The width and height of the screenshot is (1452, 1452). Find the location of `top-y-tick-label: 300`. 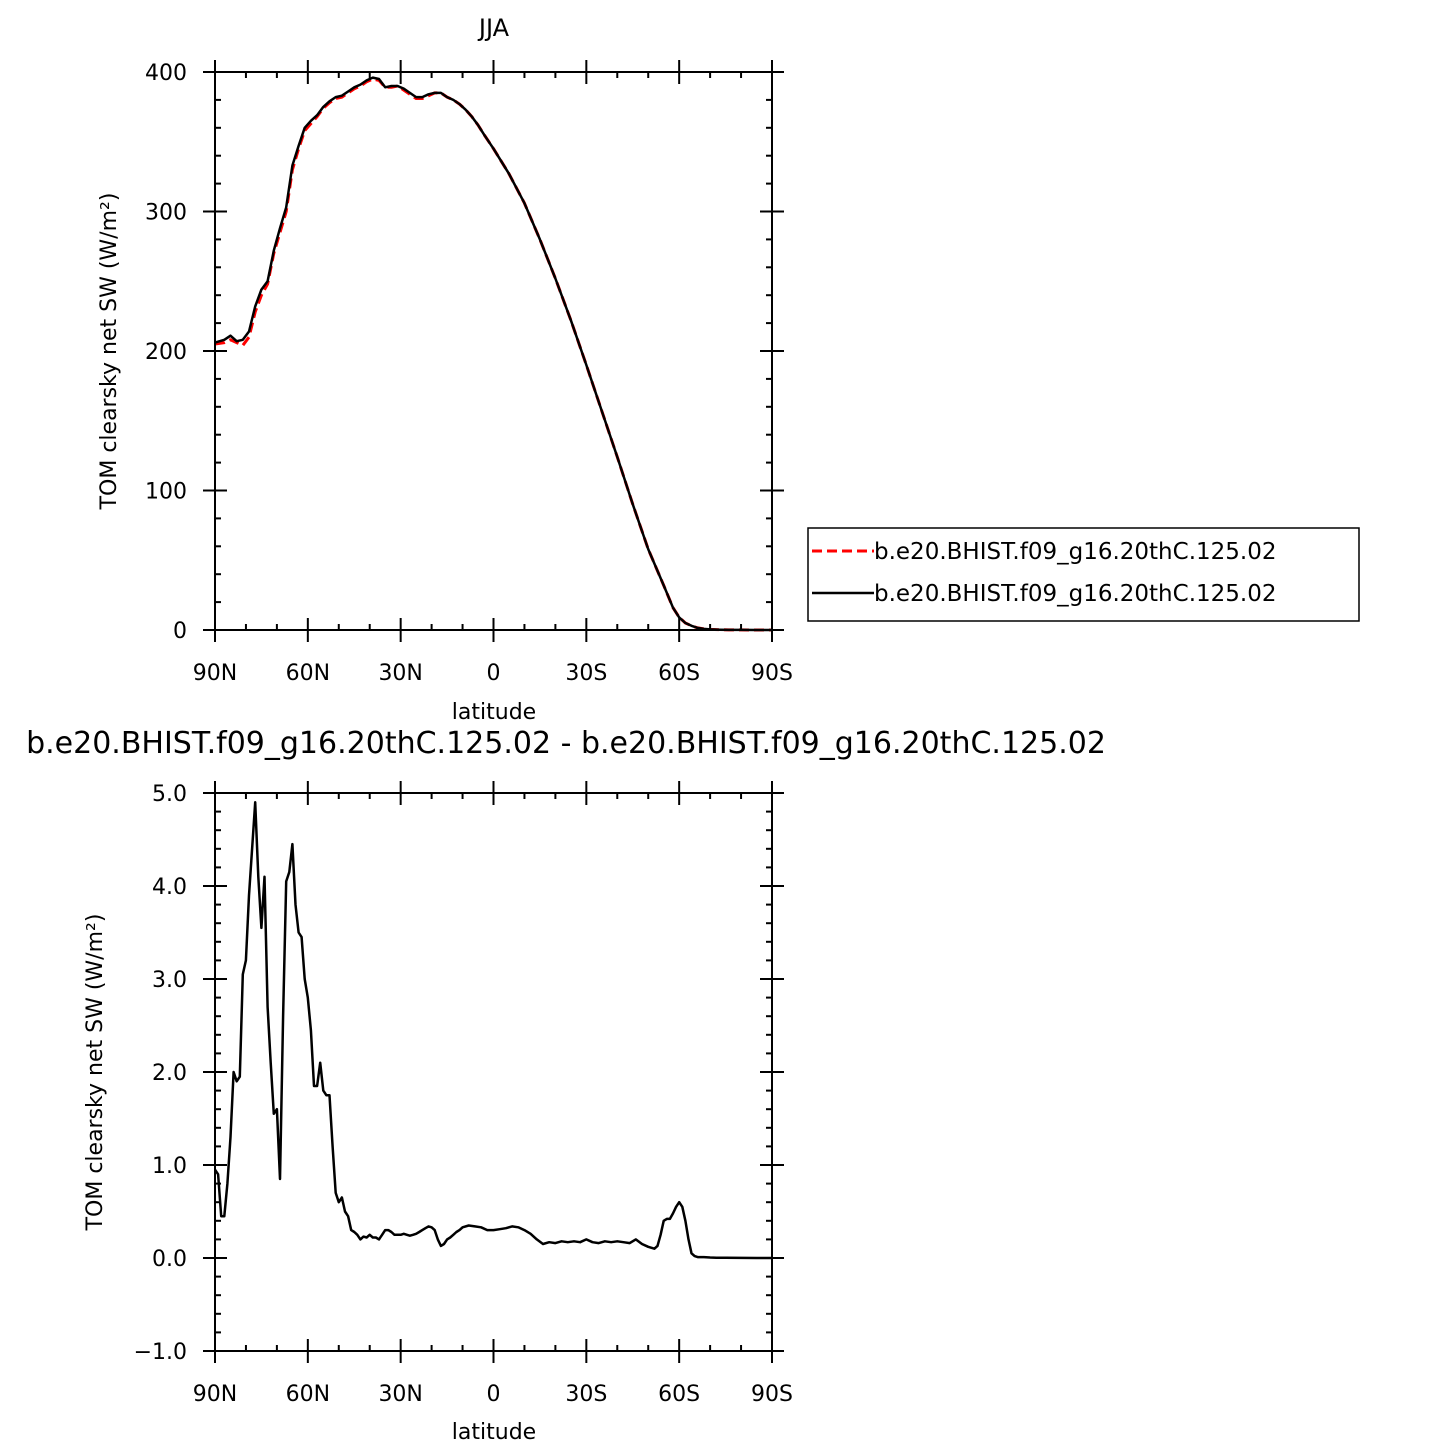

top-y-tick-label: 300 is located at coordinates (166, 213).